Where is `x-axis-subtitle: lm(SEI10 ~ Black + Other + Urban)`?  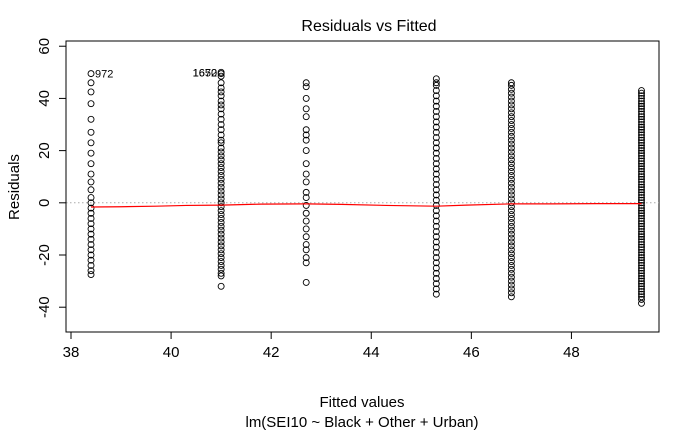 x-axis-subtitle: lm(SEI10 ~ Black + Other + Urban) is located at coordinates (361, 422).